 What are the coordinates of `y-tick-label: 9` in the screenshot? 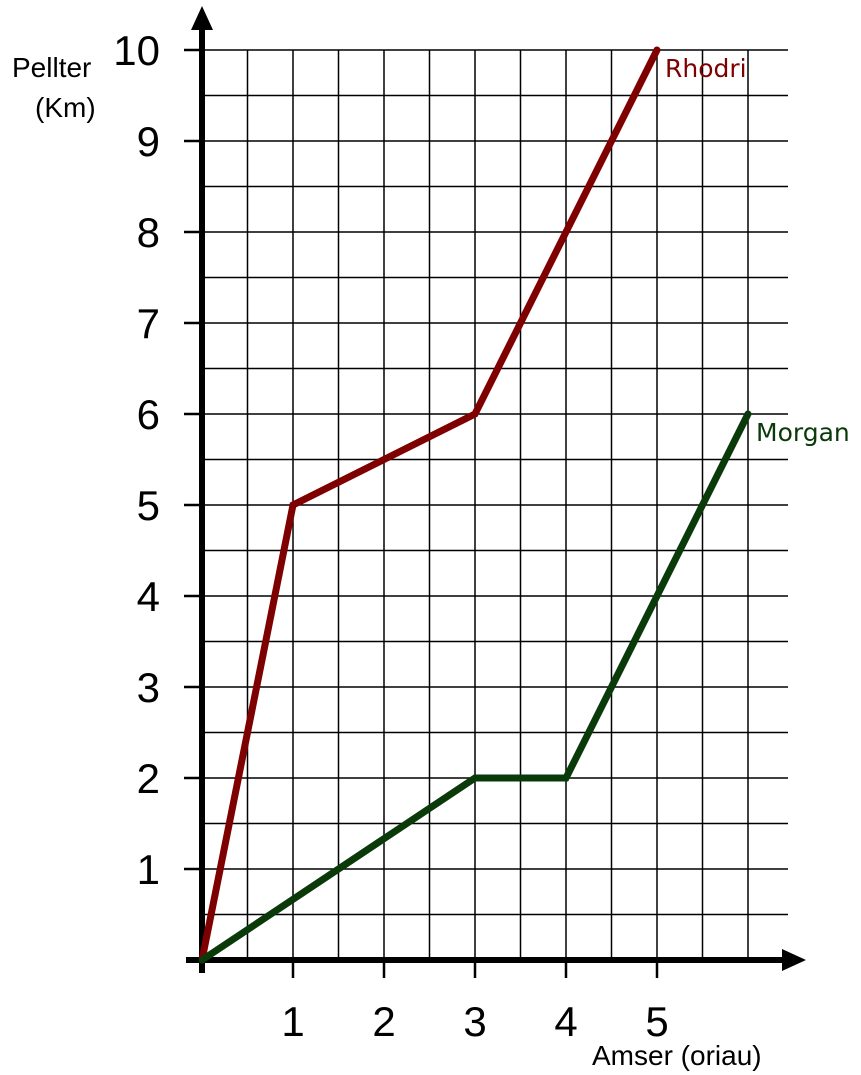 It's located at (148, 141).